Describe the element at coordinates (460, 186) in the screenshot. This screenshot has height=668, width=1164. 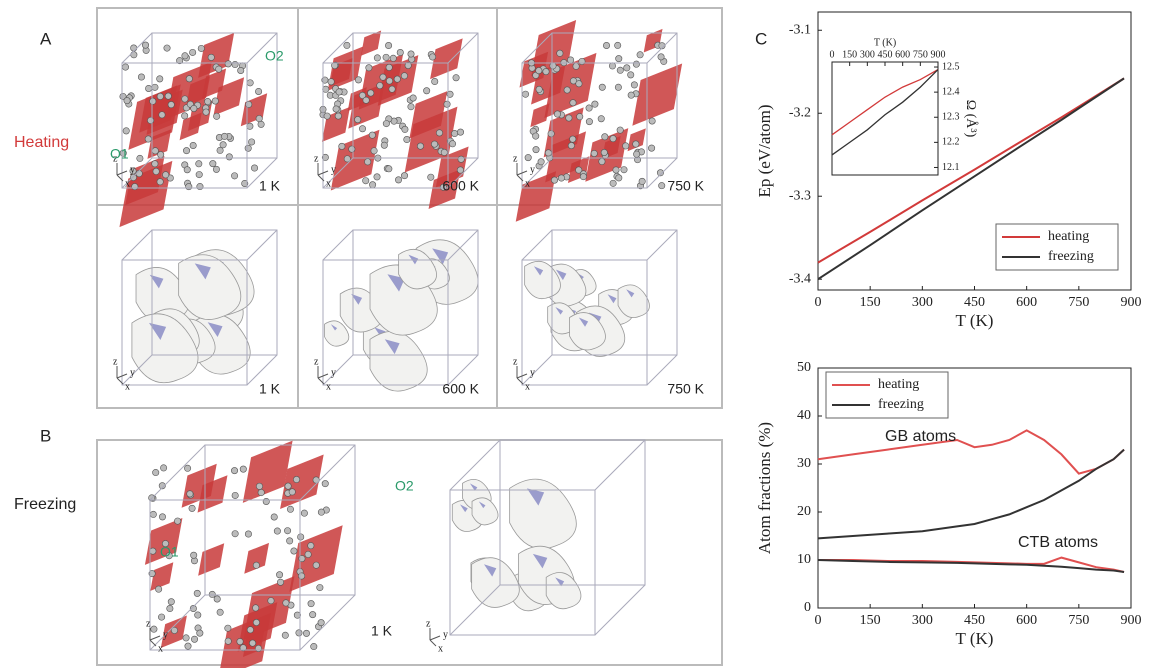
I see `temperature-label: 600 K` at that location.